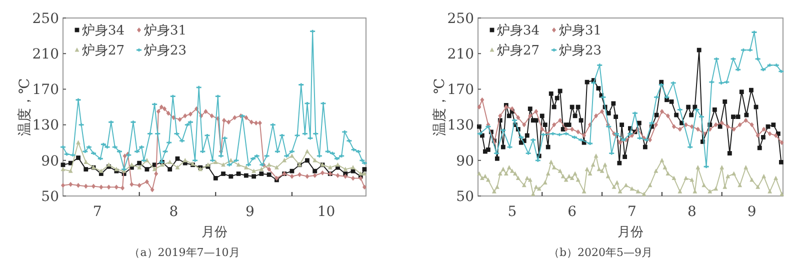 This screenshot has width=802, height=262. I want to click on text: （b）2020年5—9月, so click(600, 252).